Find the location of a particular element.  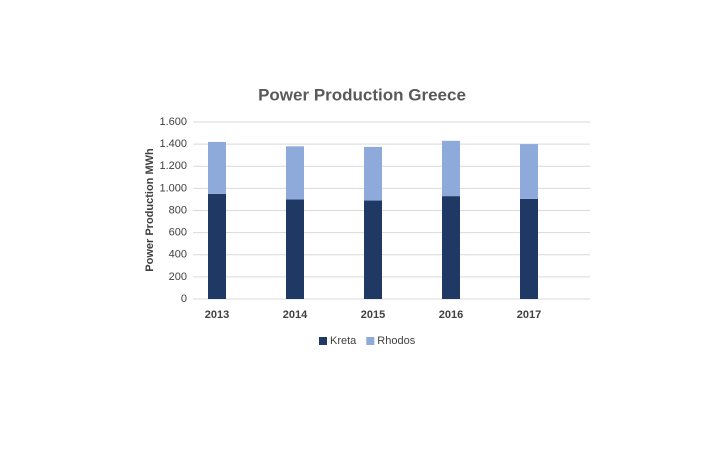

y-tick-label: 600 is located at coordinates (178, 233).